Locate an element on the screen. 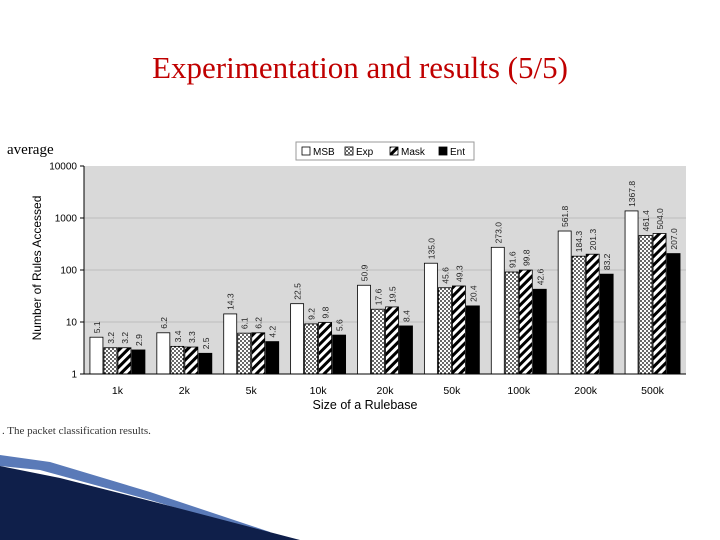 Image resolution: width=720 pixels, height=540 pixels. y-tick-label: 100 is located at coordinates (68, 271).